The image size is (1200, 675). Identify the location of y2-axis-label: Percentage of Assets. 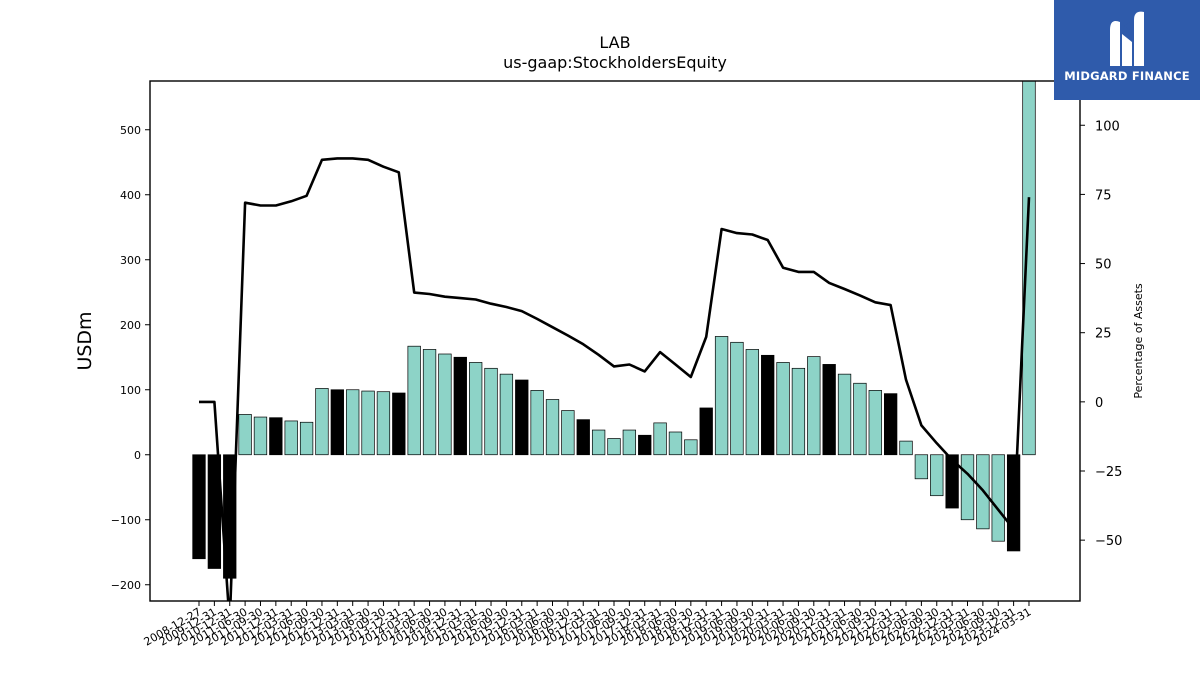
(1138, 341).